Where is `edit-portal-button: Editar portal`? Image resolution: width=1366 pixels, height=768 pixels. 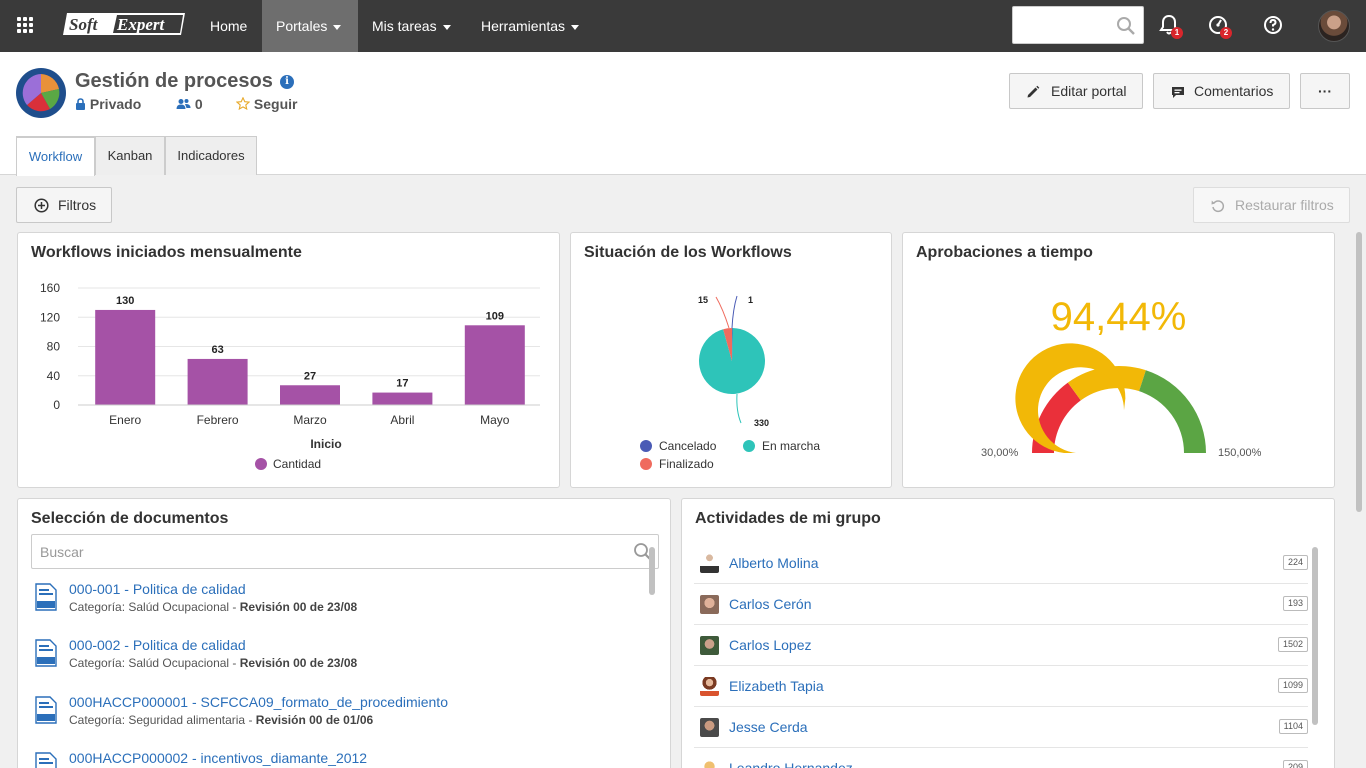
edit-portal-button: Editar portal is located at coordinates (1076, 91).